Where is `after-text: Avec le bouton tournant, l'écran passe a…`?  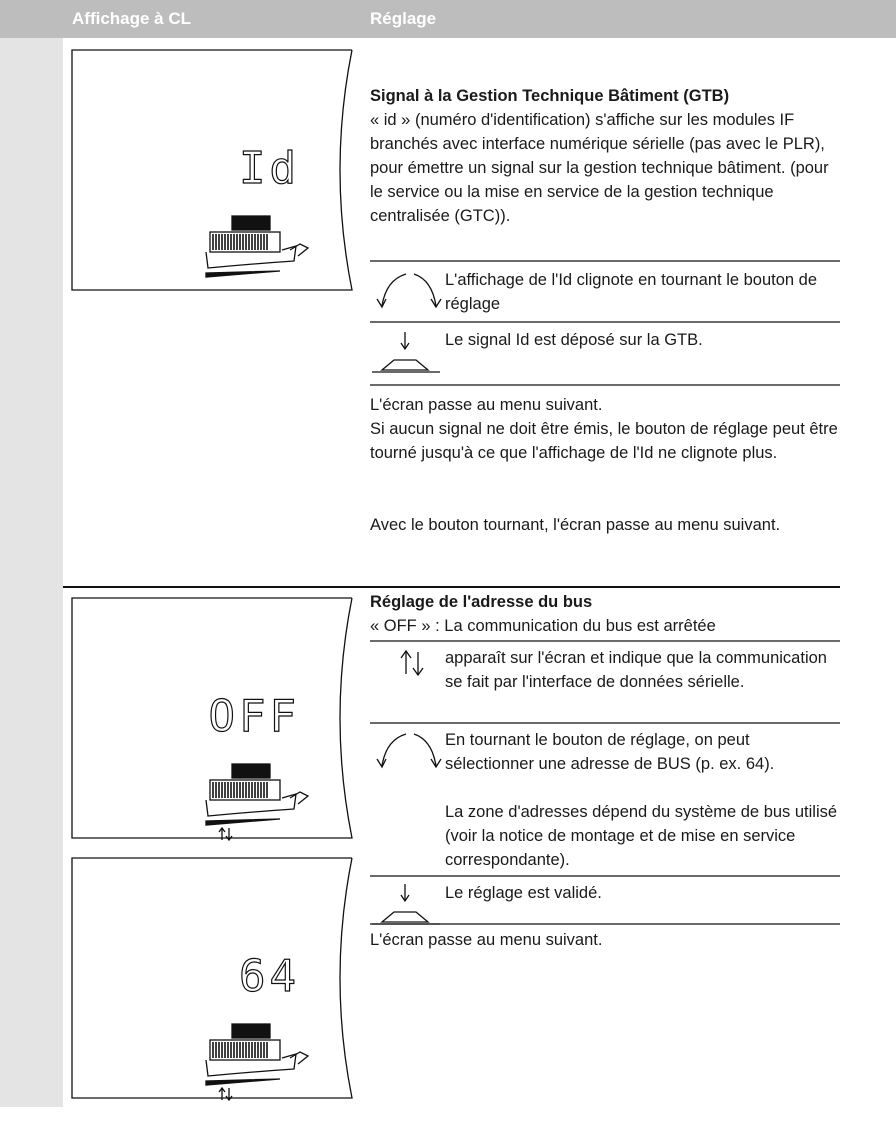
after-text: Avec le bouton tournant, l'écran passe a… is located at coordinates (575, 525).